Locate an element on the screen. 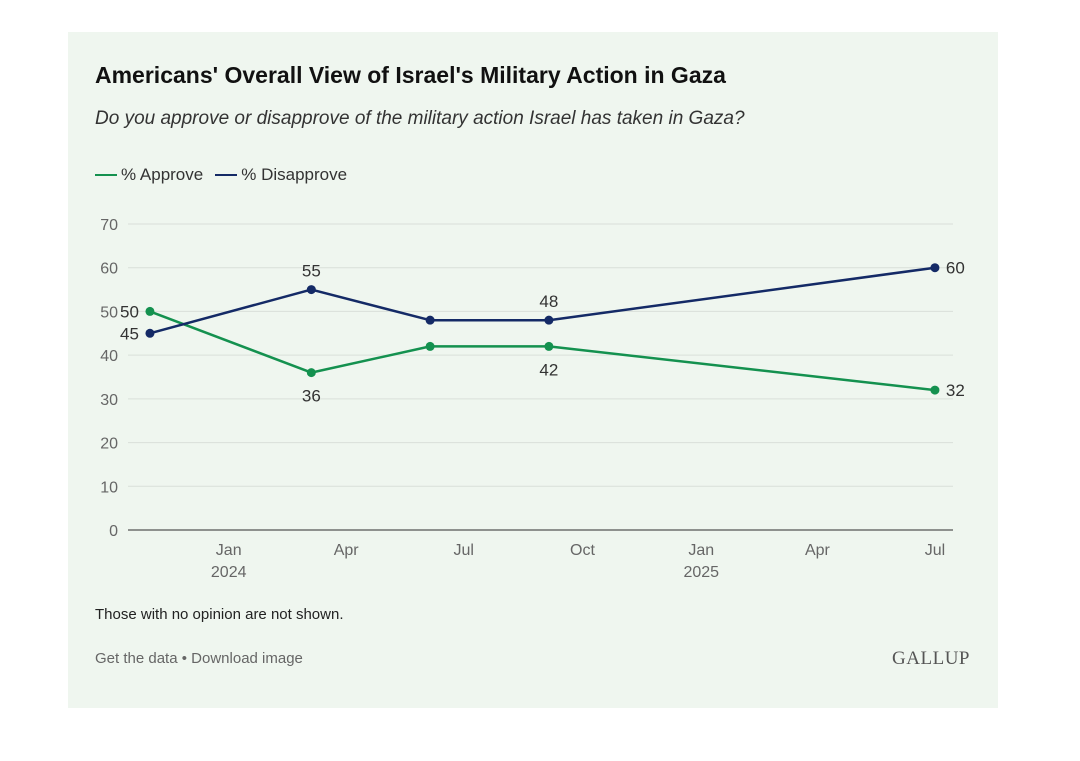 This screenshot has height=761, width=1080. legend-item-approve: % Approve is located at coordinates (149, 175).